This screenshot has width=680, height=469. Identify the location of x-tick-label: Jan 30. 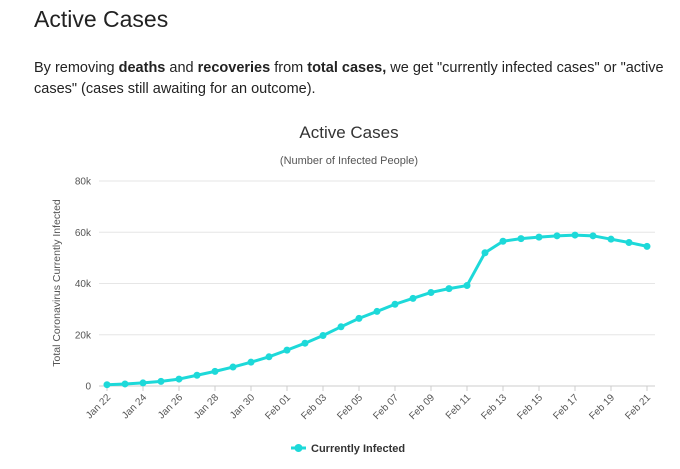
(242, 406).